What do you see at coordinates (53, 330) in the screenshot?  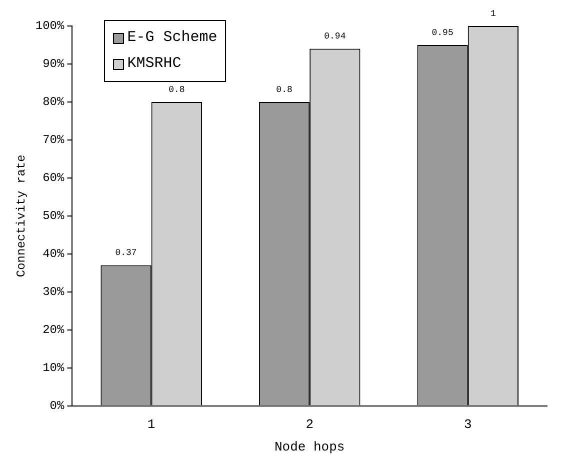 I see `y-tick-label: 20%` at bounding box center [53, 330].